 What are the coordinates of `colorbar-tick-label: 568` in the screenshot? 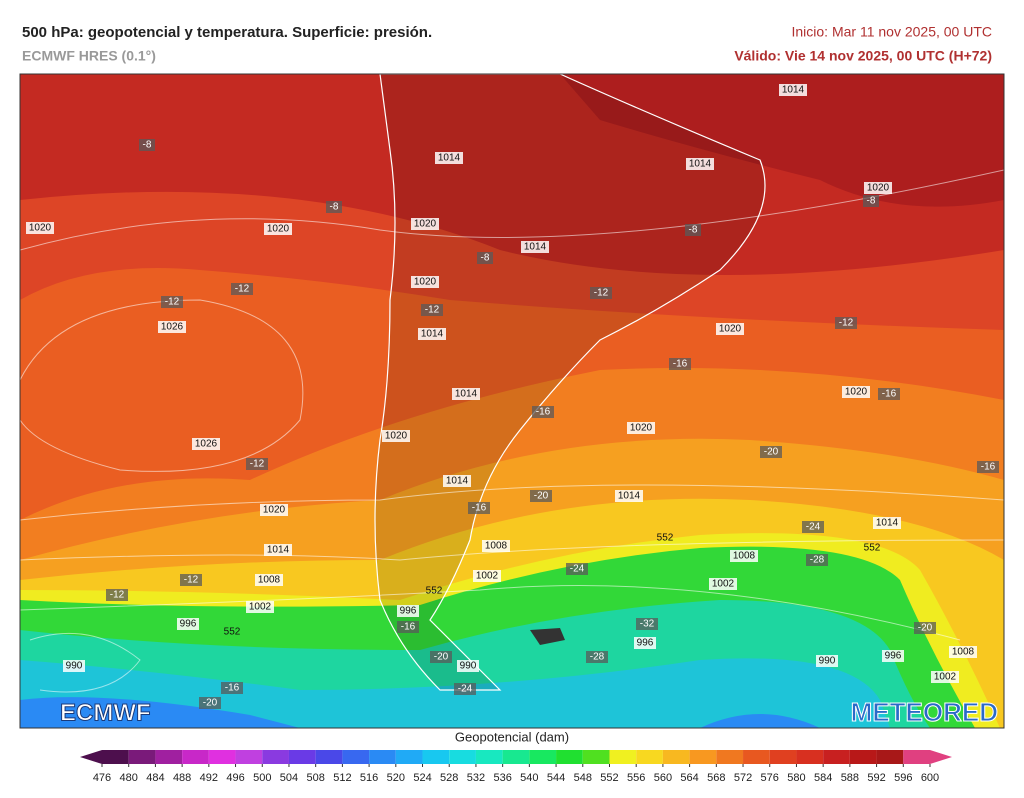 It's located at (716, 778).